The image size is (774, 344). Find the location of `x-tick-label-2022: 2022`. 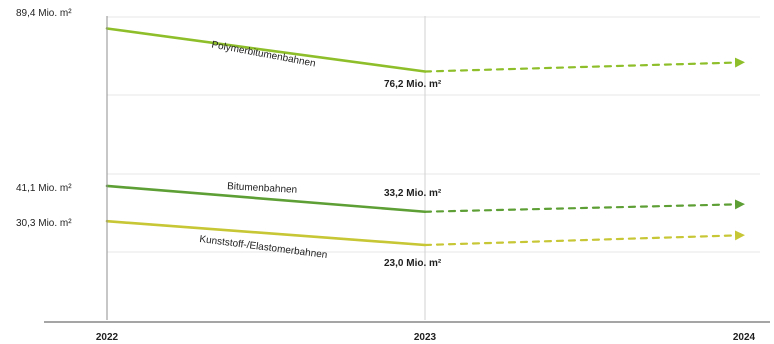

x-tick-label-2022: 2022 is located at coordinates (107, 337).